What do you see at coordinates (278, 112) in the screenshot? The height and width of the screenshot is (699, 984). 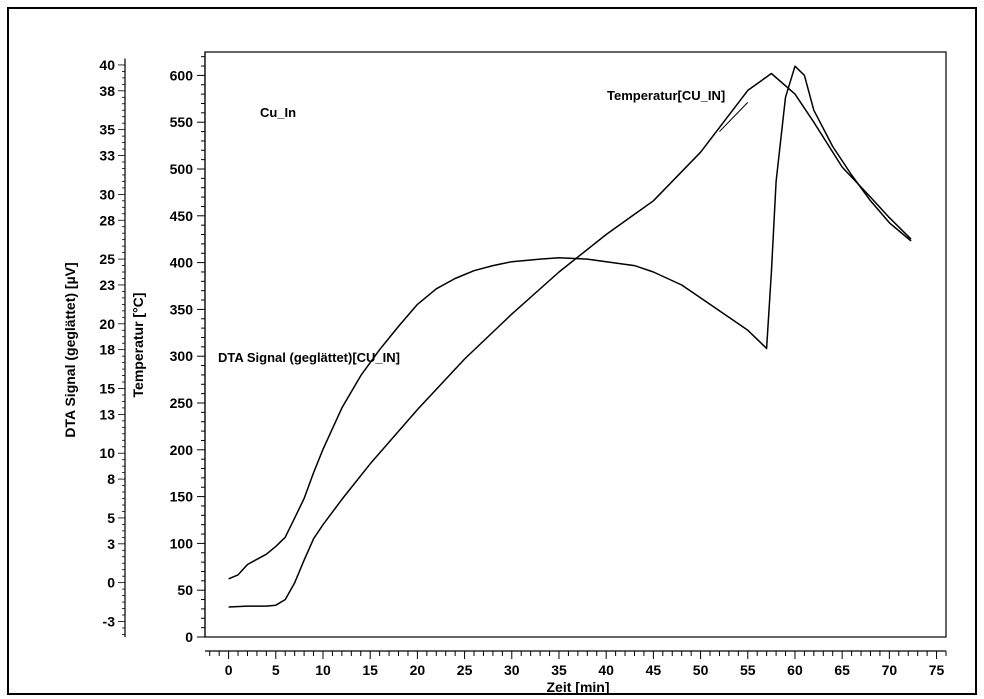 I see `sample-label: Cu_In` at bounding box center [278, 112].